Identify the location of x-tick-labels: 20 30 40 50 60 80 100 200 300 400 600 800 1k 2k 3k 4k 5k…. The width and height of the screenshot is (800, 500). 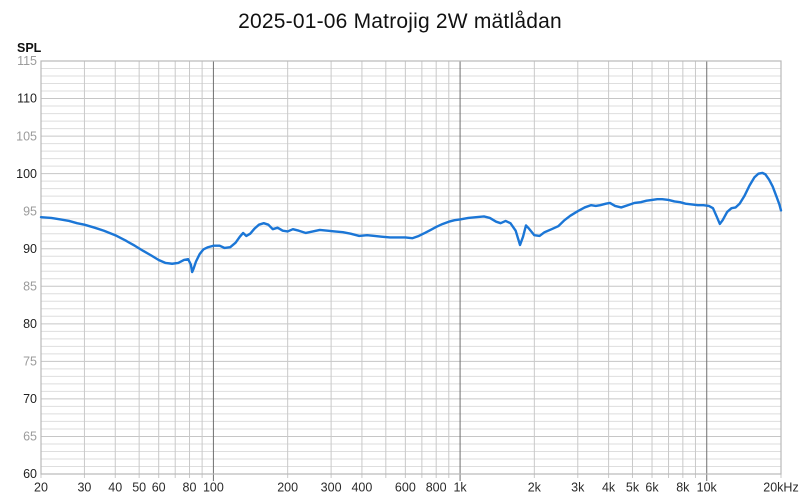
(416, 488).